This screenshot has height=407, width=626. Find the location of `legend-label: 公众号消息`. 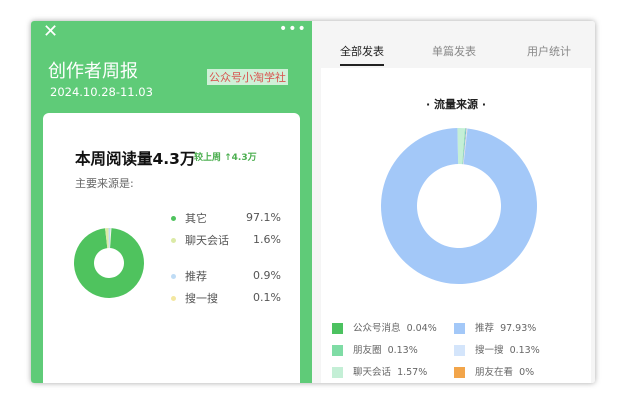

legend-label: 公众号消息 is located at coordinates (377, 328).